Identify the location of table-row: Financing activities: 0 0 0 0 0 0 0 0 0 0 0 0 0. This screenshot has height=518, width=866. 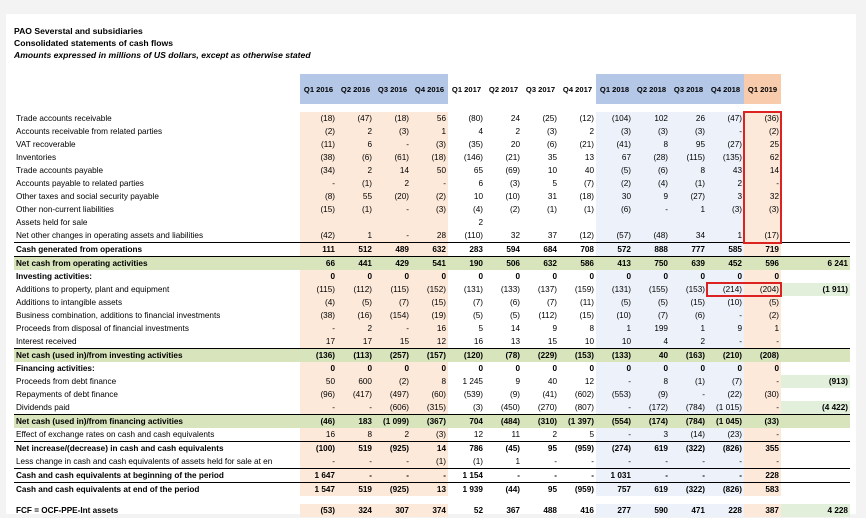
(432, 368).